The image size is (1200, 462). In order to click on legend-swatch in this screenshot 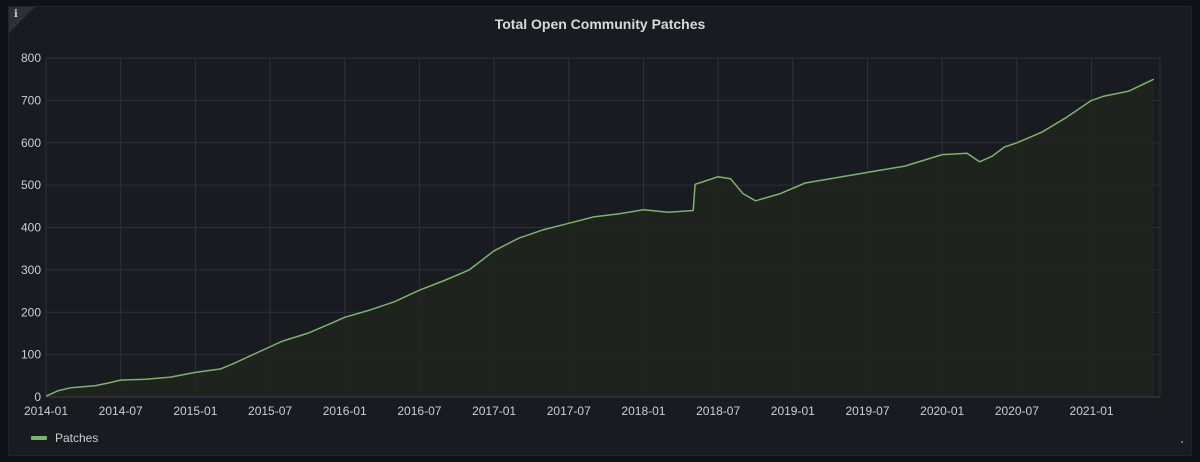, I will do `click(39, 438)`.